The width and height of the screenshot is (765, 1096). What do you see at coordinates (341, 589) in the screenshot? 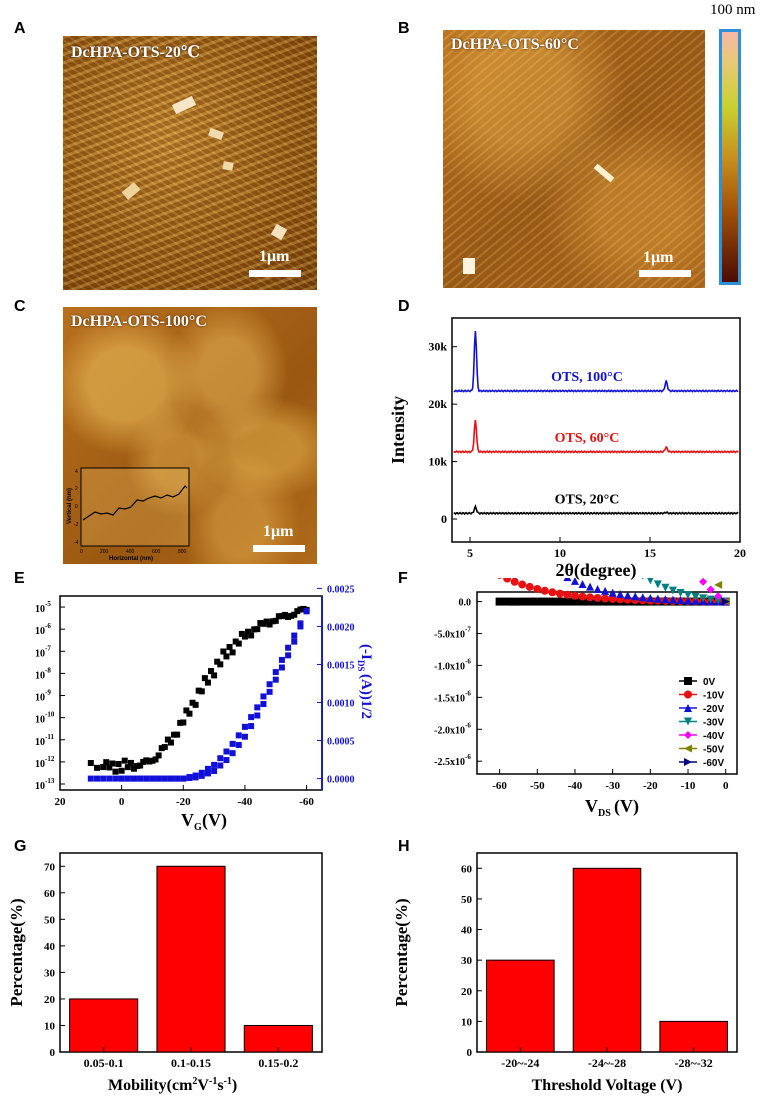
I see `y2-tick-label: 0.0025` at bounding box center [341, 589].